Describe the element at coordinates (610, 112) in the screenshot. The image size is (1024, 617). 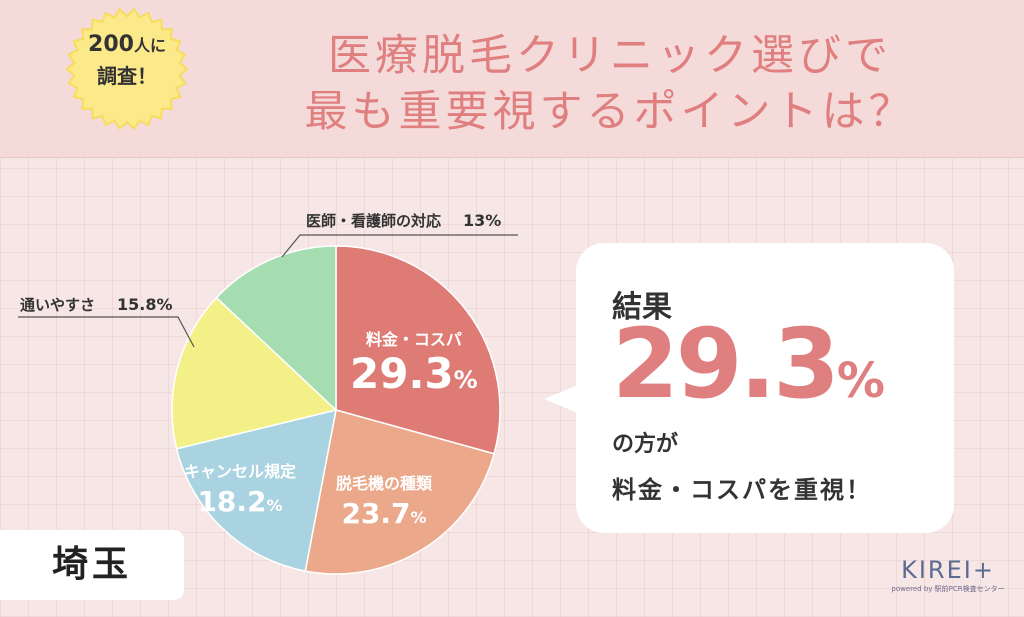
I see `title-line2: 最も重要視するポイントは？` at that location.